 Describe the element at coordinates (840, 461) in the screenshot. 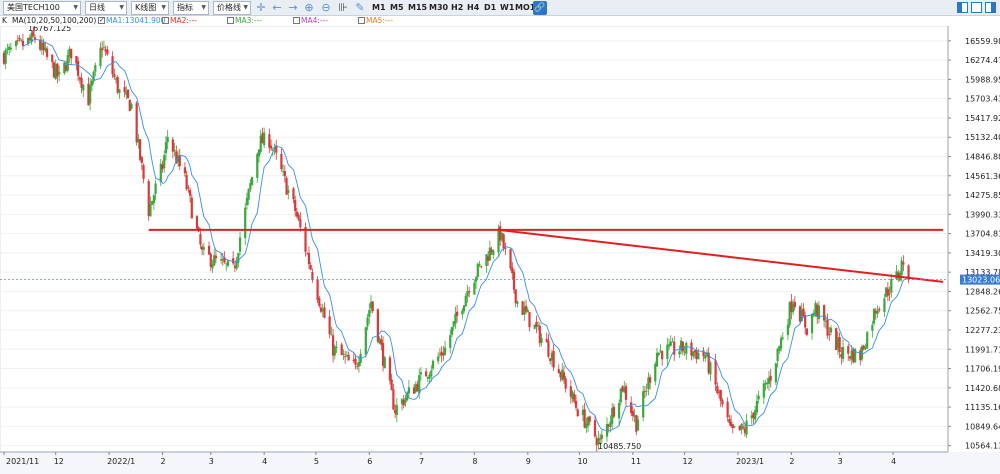

I see `x-tick-label: 3` at that location.